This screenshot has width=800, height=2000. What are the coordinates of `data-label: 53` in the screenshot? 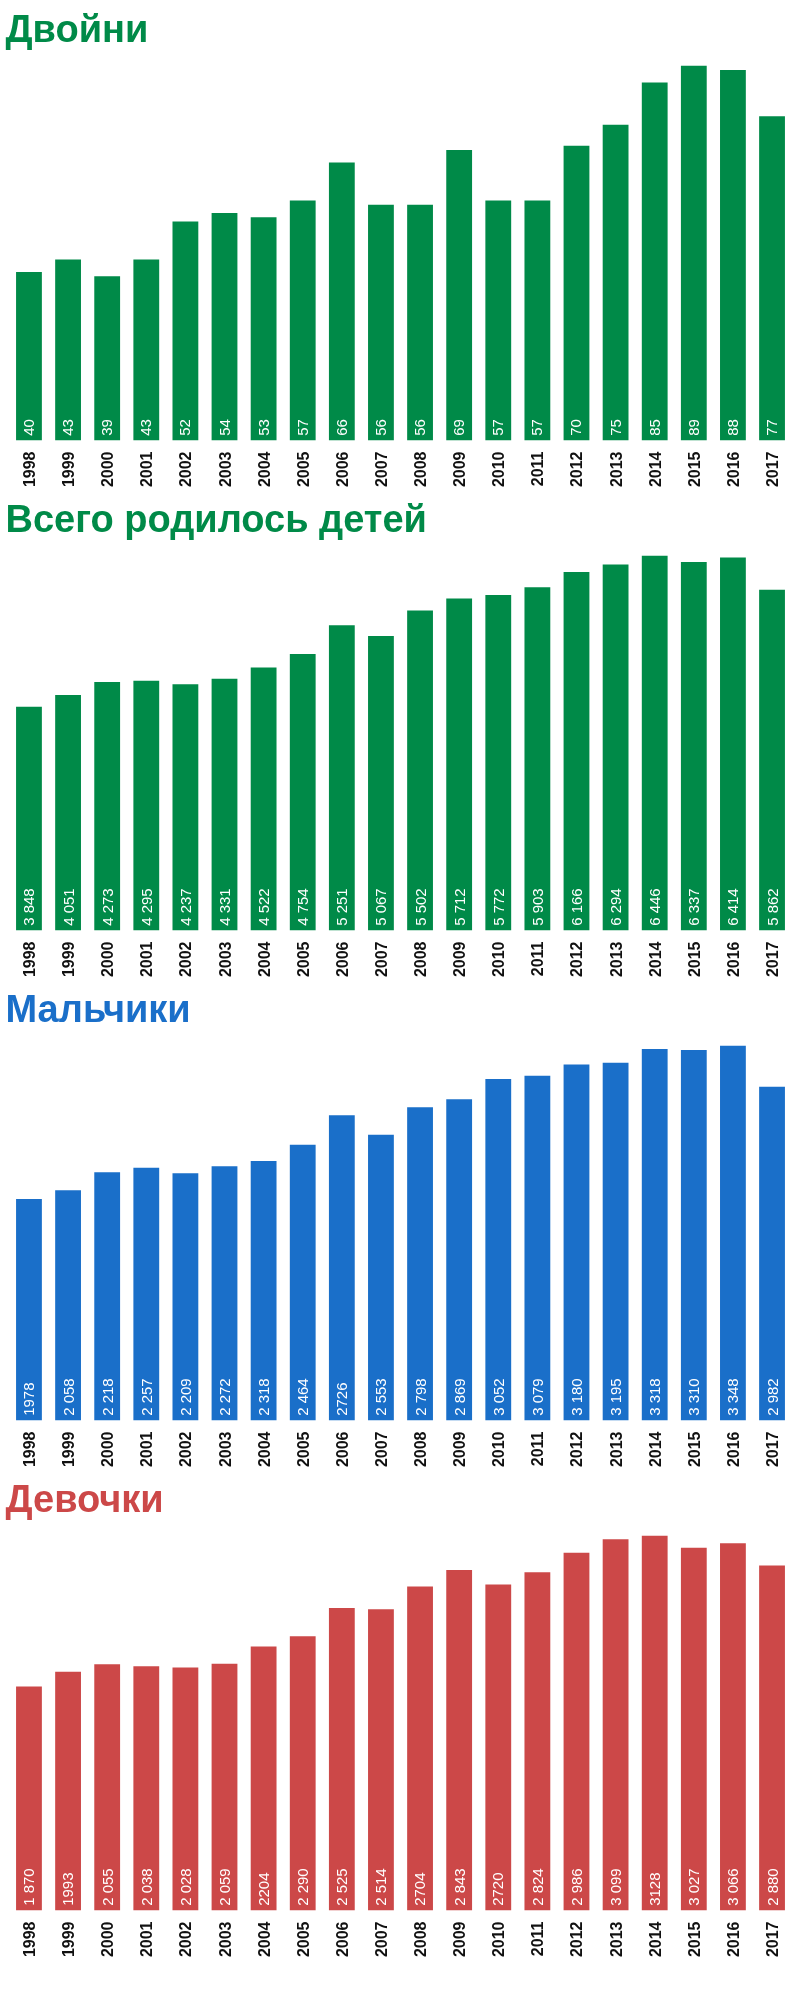 It's located at (263, 427).